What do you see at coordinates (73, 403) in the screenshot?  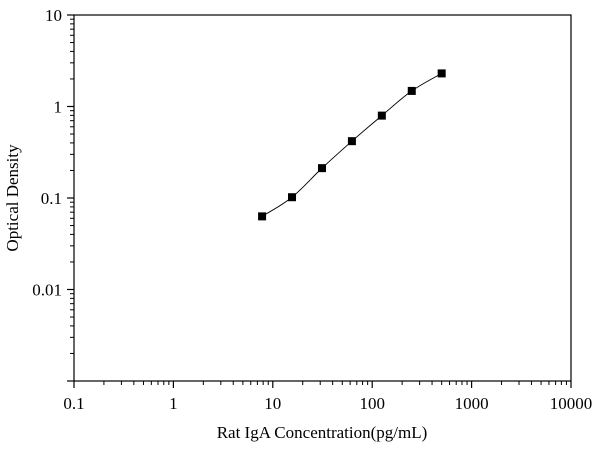 I see `x-tick-label: 0.1` at bounding box center [73, 403].